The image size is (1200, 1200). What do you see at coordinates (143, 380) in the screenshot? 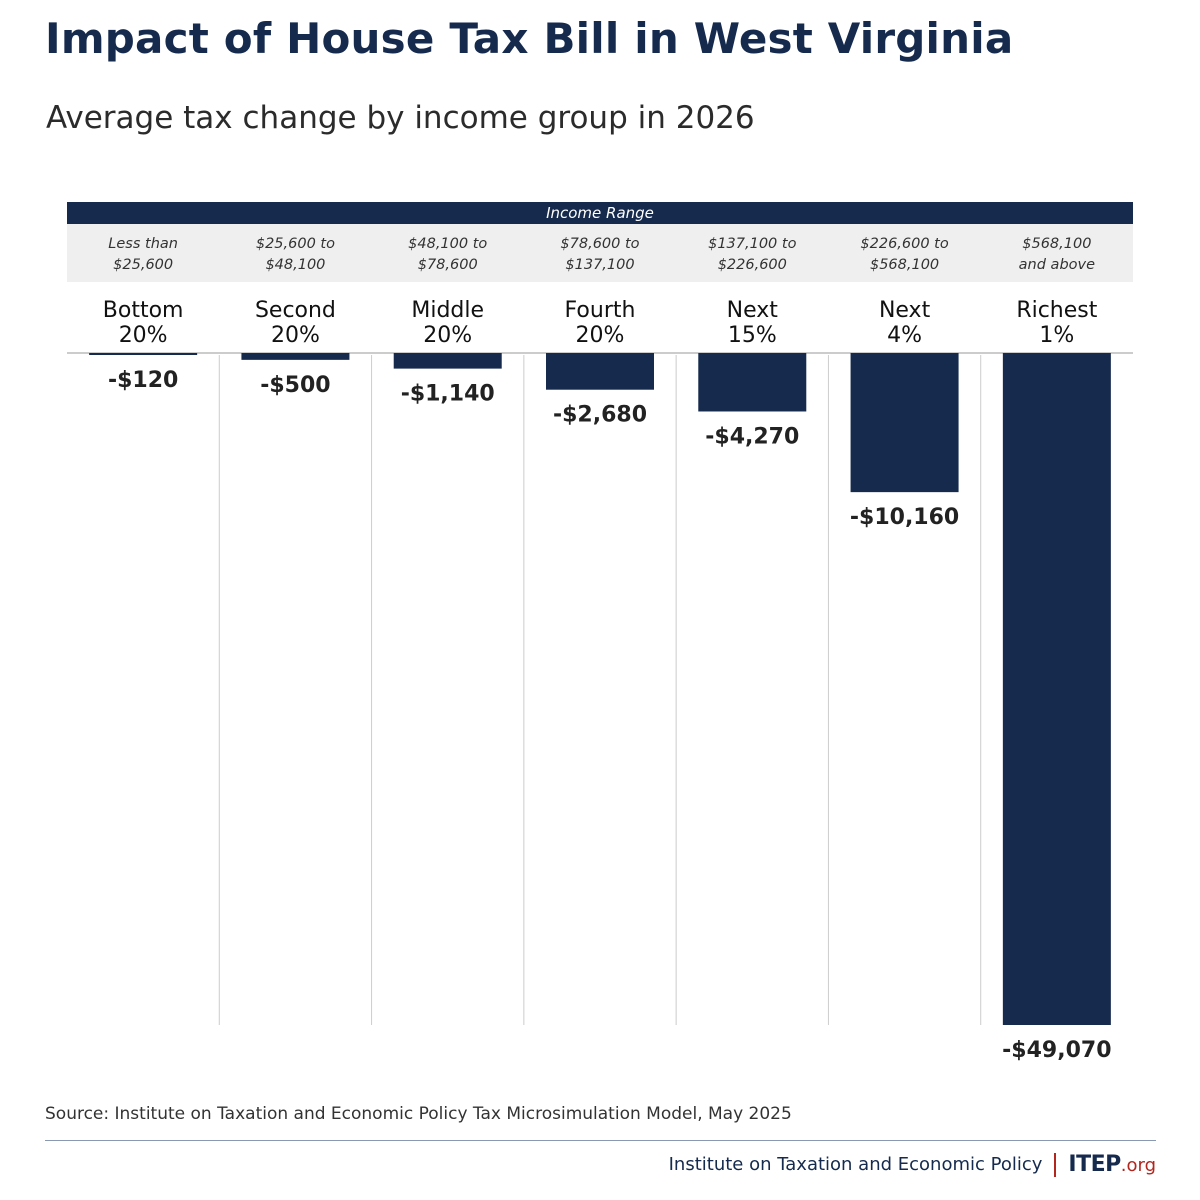
I see `bar-value-label: -$120` at bounding box center [143, 380].